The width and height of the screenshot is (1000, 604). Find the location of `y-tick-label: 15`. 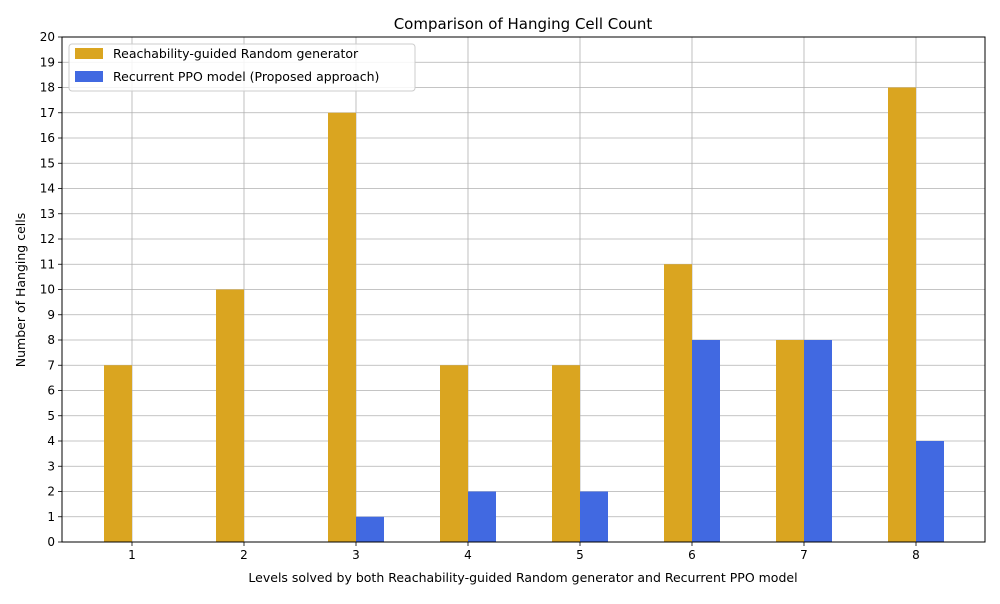

y-tick-label: 15 is located at coordinates (47, 163).